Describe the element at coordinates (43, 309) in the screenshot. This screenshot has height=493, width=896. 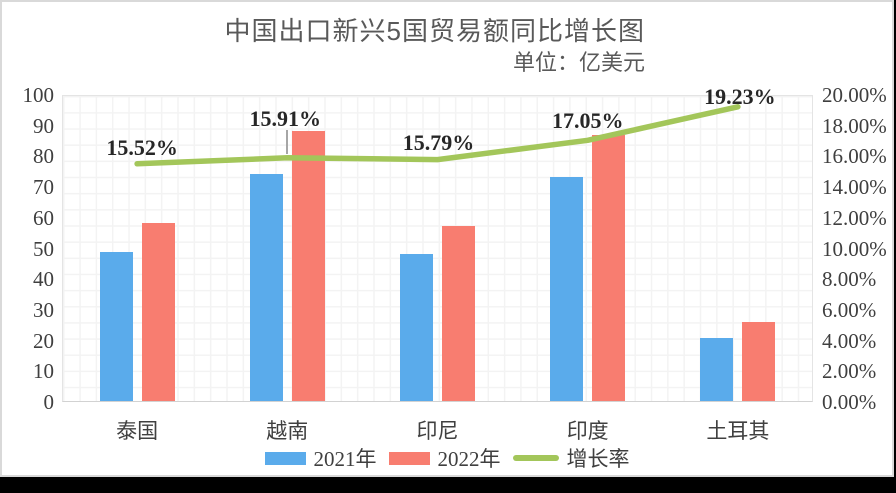
I see `left-axis-tick: 30` at that location.